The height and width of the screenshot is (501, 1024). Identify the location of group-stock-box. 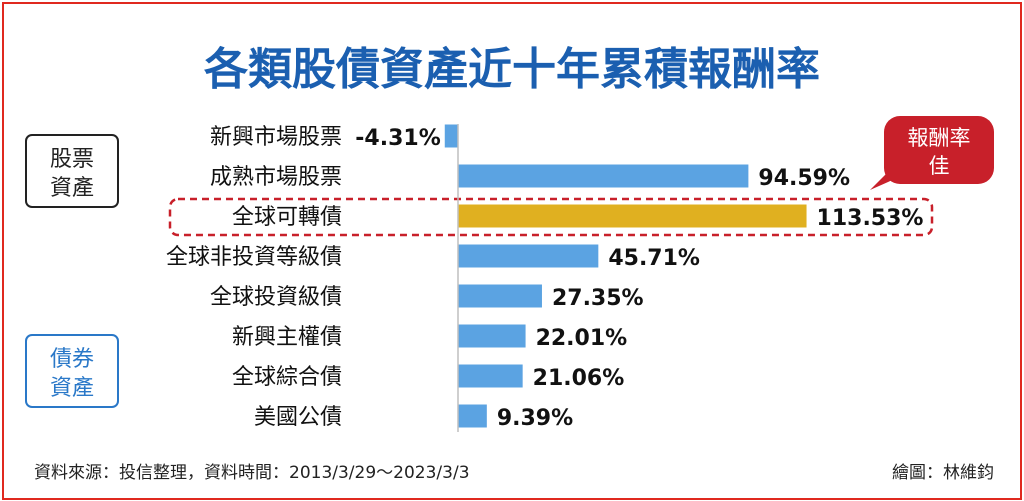
(72, 171).